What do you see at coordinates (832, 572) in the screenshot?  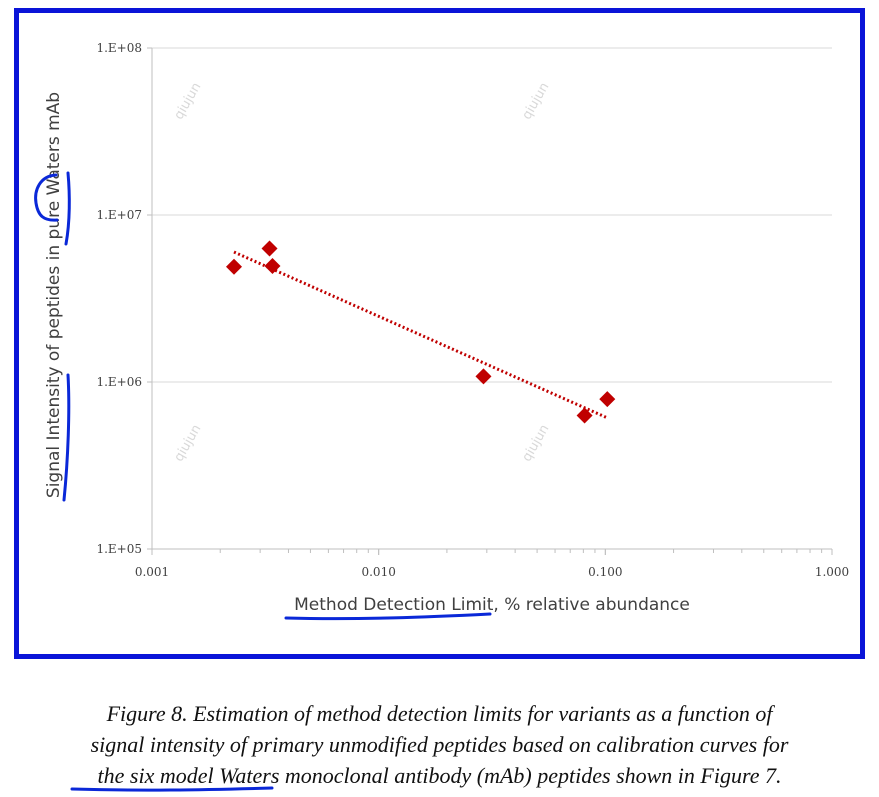 I see `x-tick-label-3: 1.000` at bounding box center [832, 572].